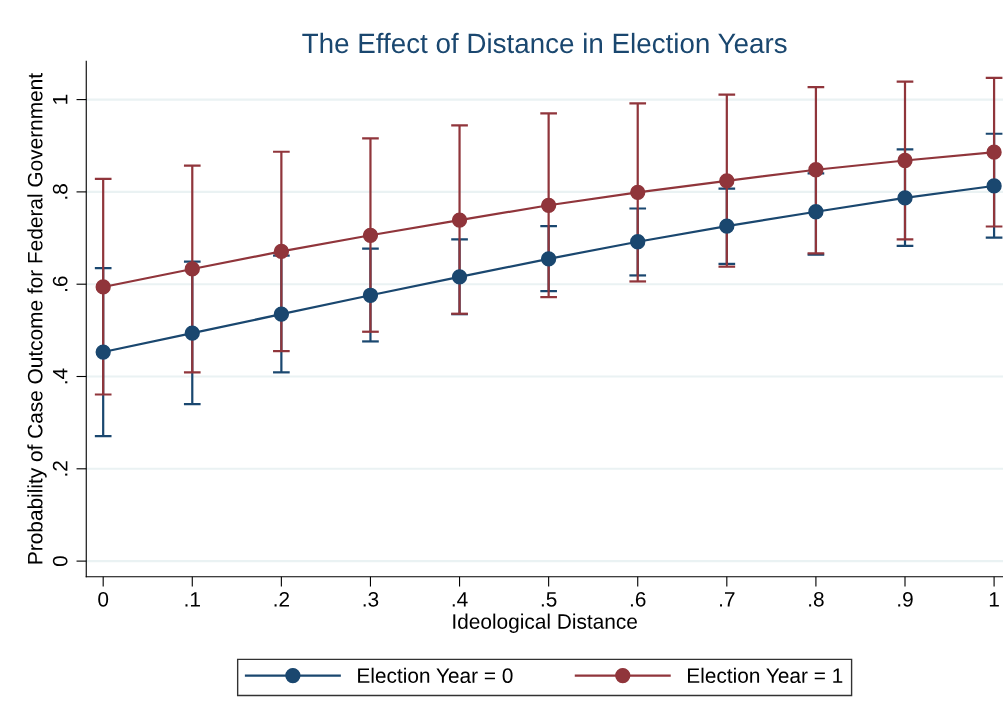 The width and height of the screenshot is (1003, 721). I want to click on x-tick-label: .1, so click(192, 599).